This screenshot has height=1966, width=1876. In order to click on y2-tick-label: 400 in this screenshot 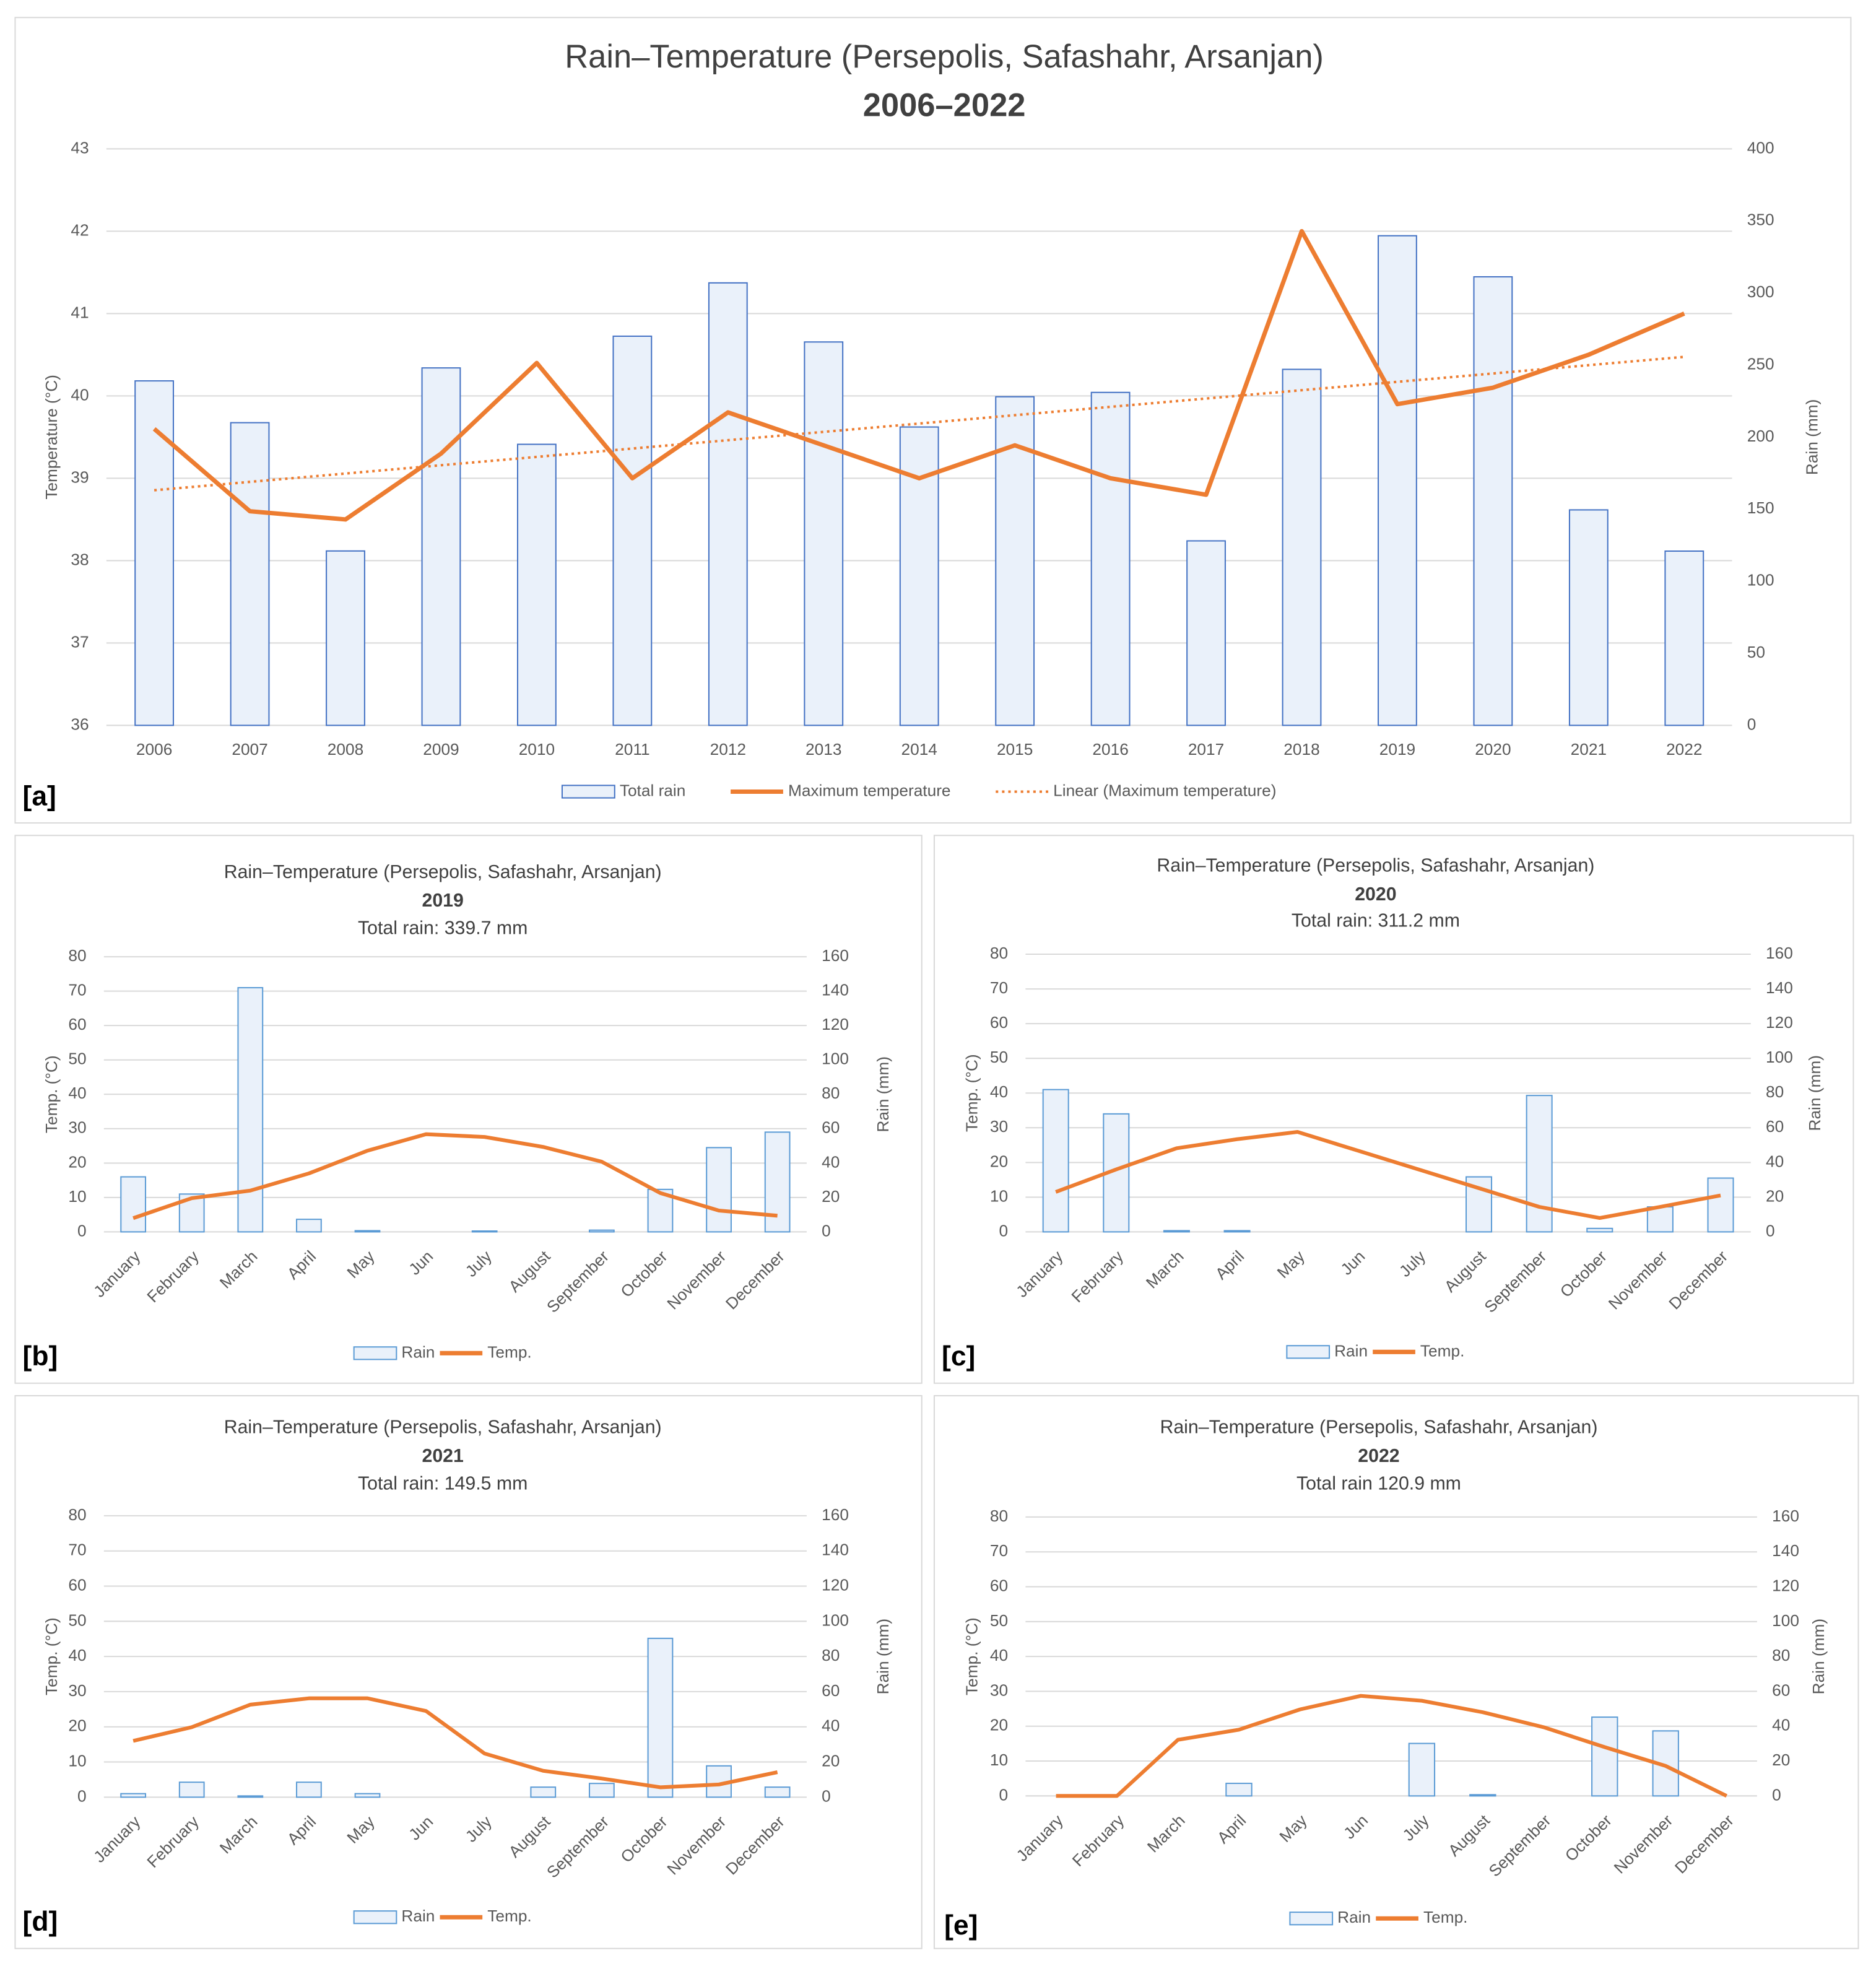, I will do `click(1760, 147)`.